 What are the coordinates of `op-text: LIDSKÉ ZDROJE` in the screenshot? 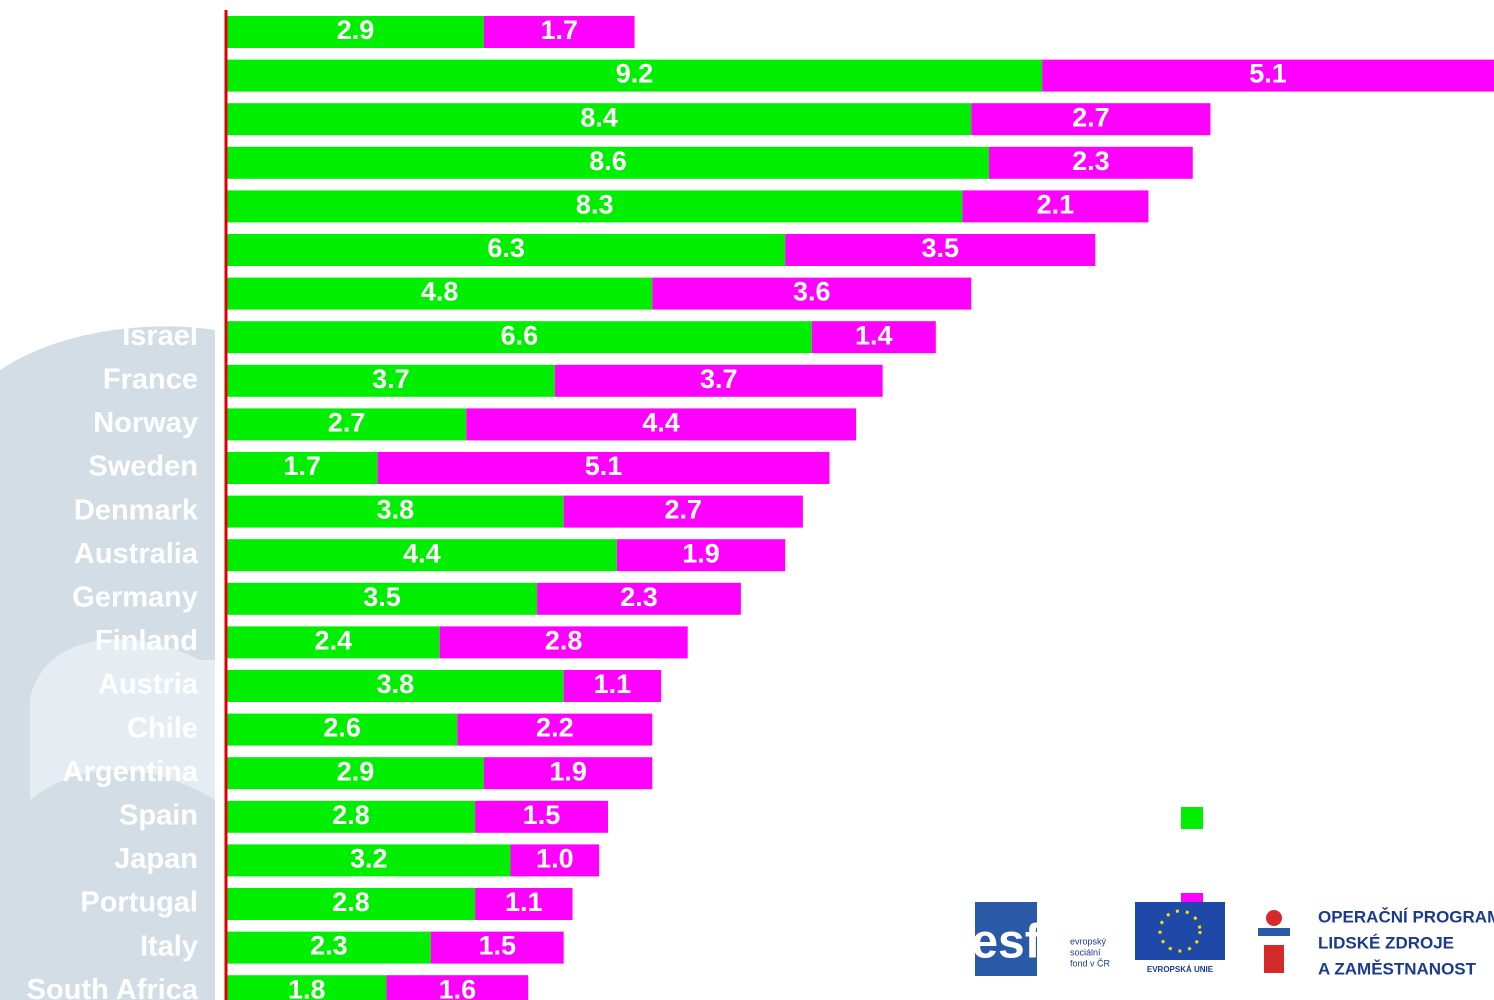 It's located at (1386, 942).